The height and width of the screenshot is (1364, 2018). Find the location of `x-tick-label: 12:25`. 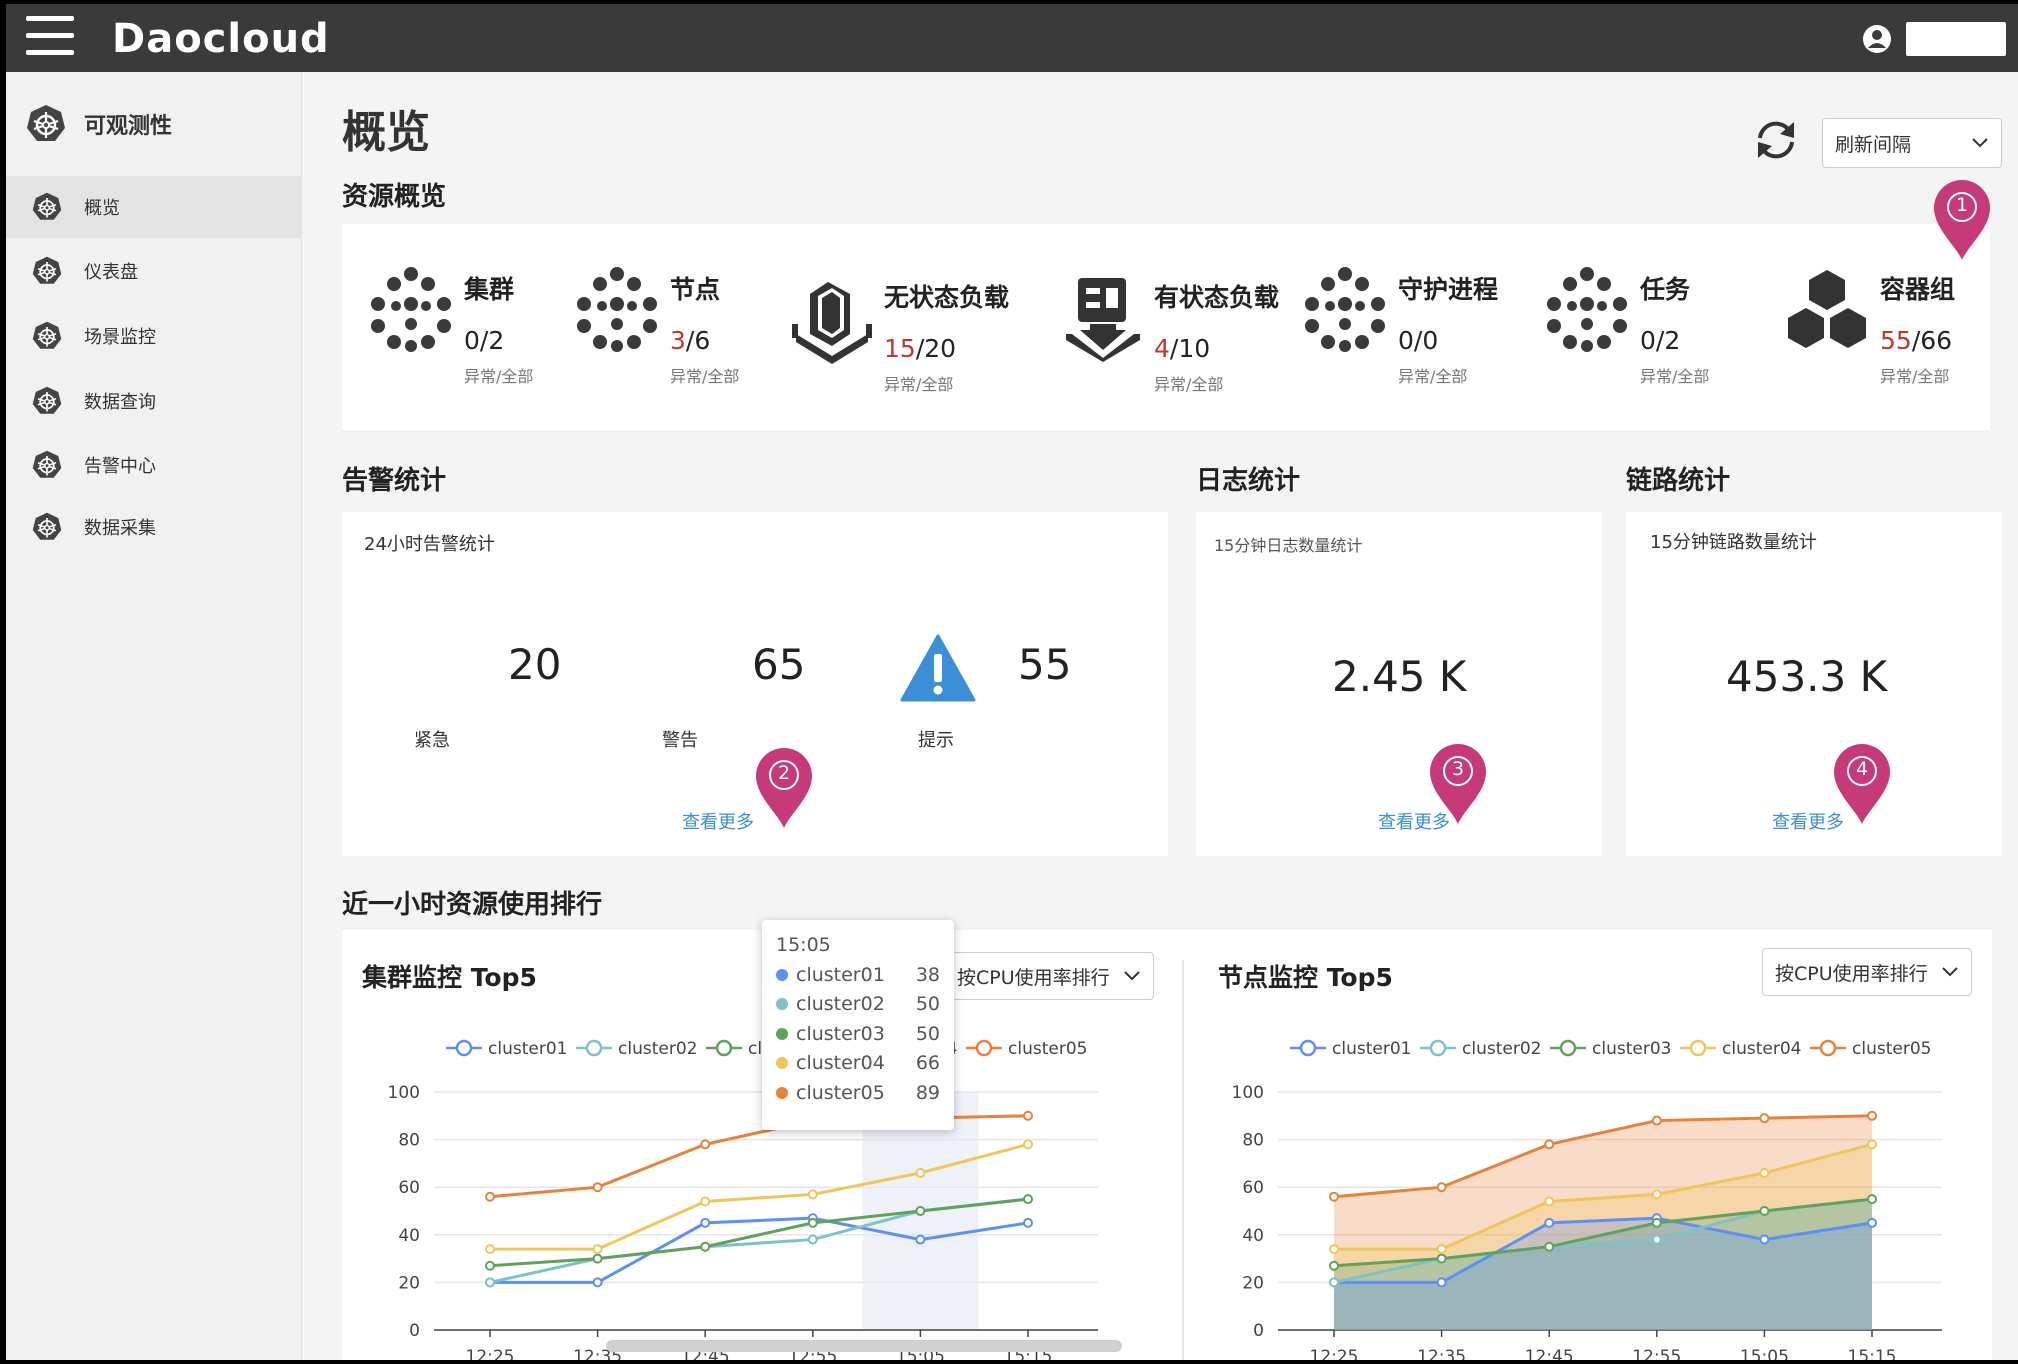

x-tick-label: 12:25 is located at coordinates (490, 1353).